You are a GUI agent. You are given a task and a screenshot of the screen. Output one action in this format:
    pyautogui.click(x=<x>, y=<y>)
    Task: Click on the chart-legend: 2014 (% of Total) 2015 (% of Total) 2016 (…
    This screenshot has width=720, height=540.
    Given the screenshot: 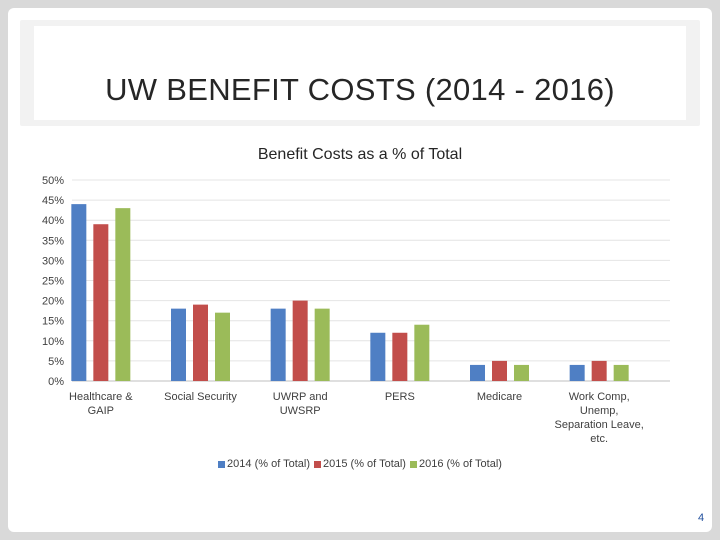 What is the action you would take?
    pyautogui.click(x=360, y=464)
    